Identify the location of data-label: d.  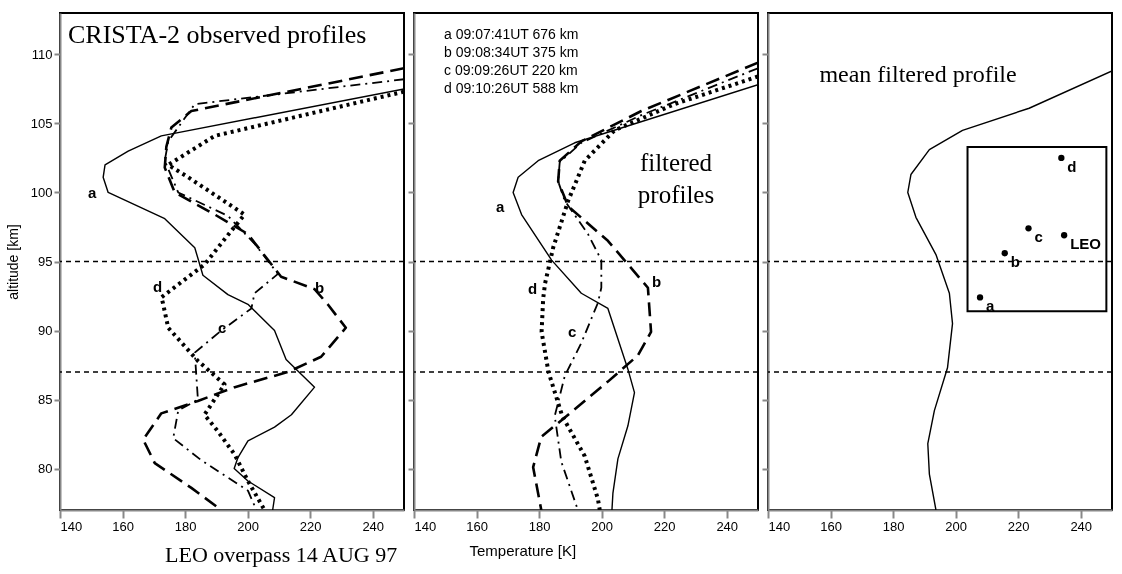
(1072, 166).